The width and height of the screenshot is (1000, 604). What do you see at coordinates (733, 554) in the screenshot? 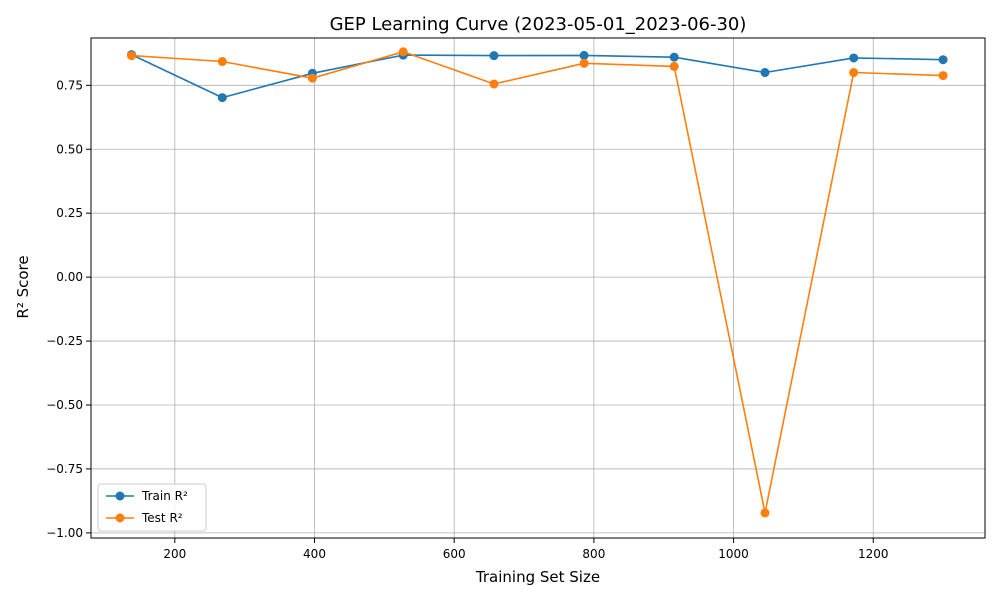
I see `x-tick-label: 1000` at bounding box center [733, 554].